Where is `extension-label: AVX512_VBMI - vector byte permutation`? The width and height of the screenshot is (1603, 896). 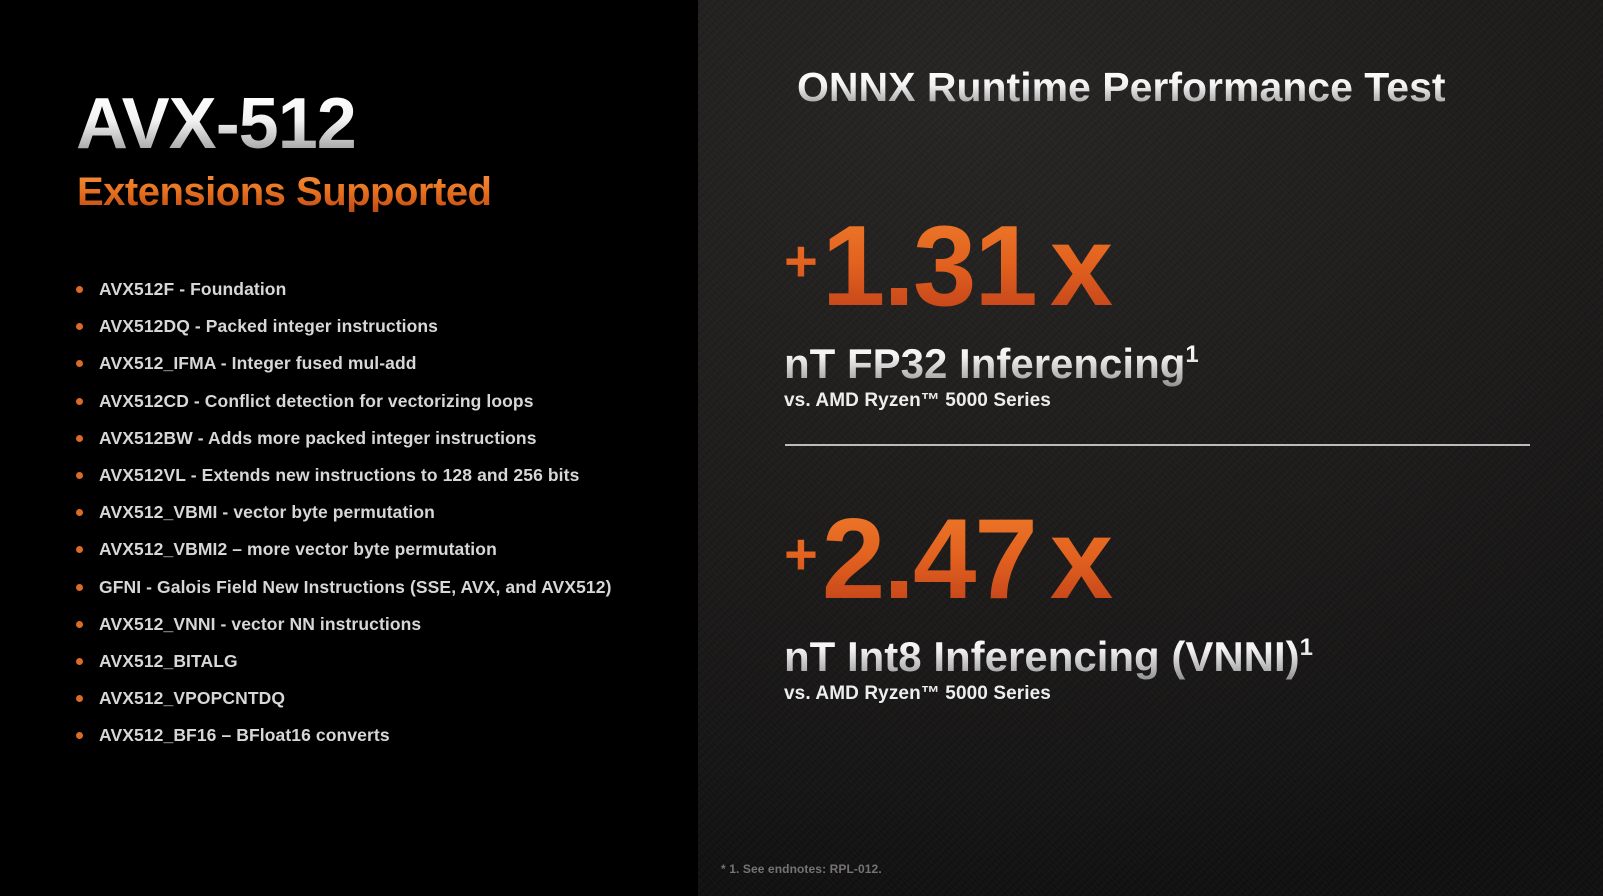 extension-label: AVX512_VBMI - vector byte permutation is located at coordinates (267, 512).